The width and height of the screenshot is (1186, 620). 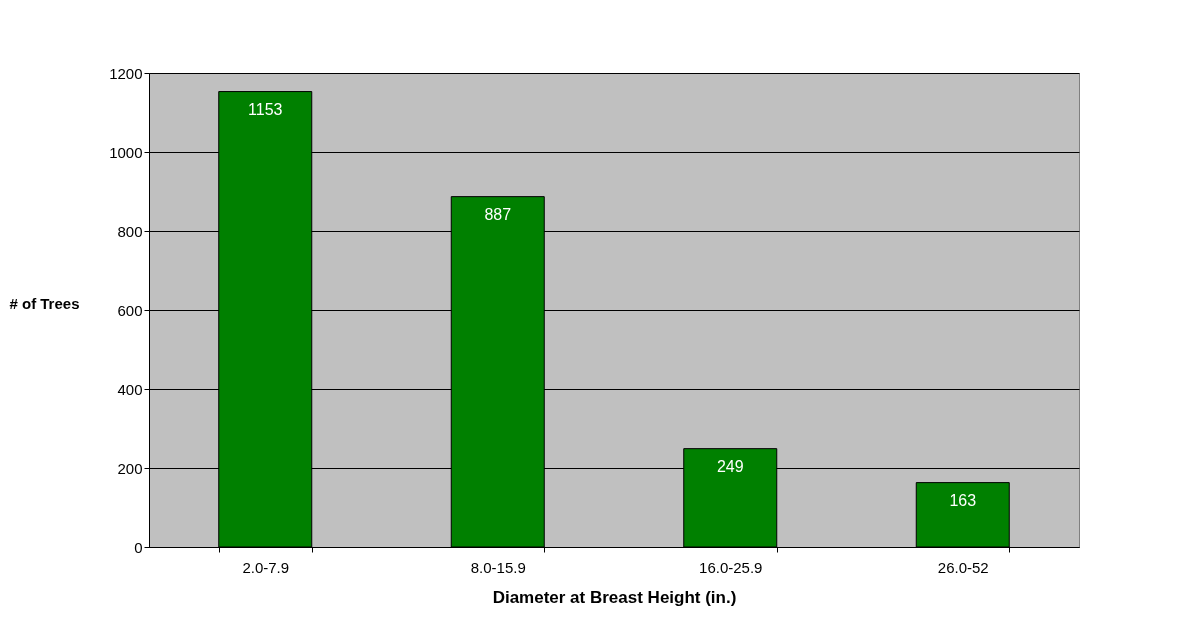 I want to click on x-tick-label: 2.0-7.9, so click(x=266, y=567).